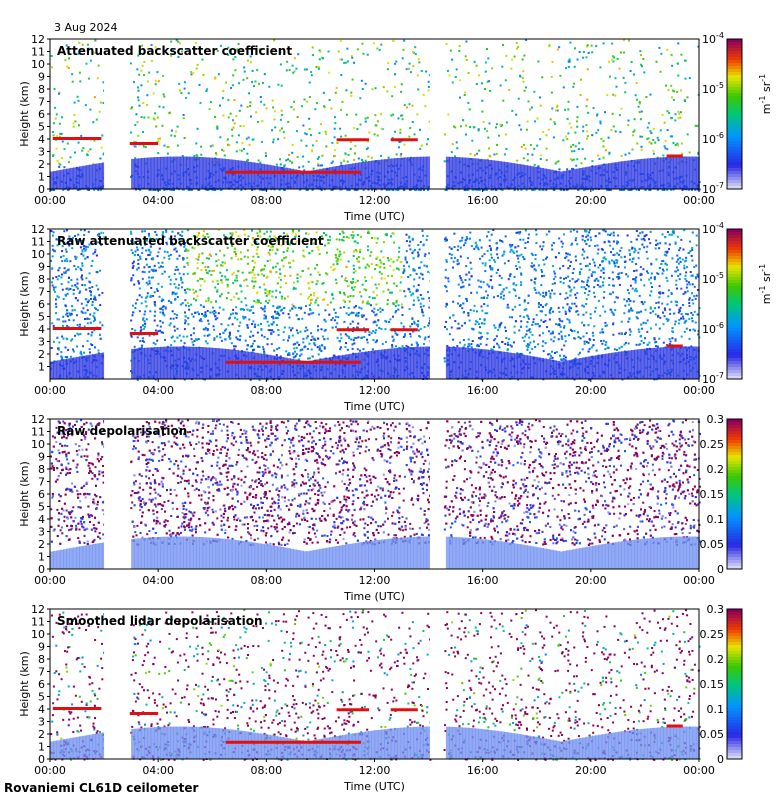  I want to click on colorbar-tick-label: 10-5, so click(713, 88).